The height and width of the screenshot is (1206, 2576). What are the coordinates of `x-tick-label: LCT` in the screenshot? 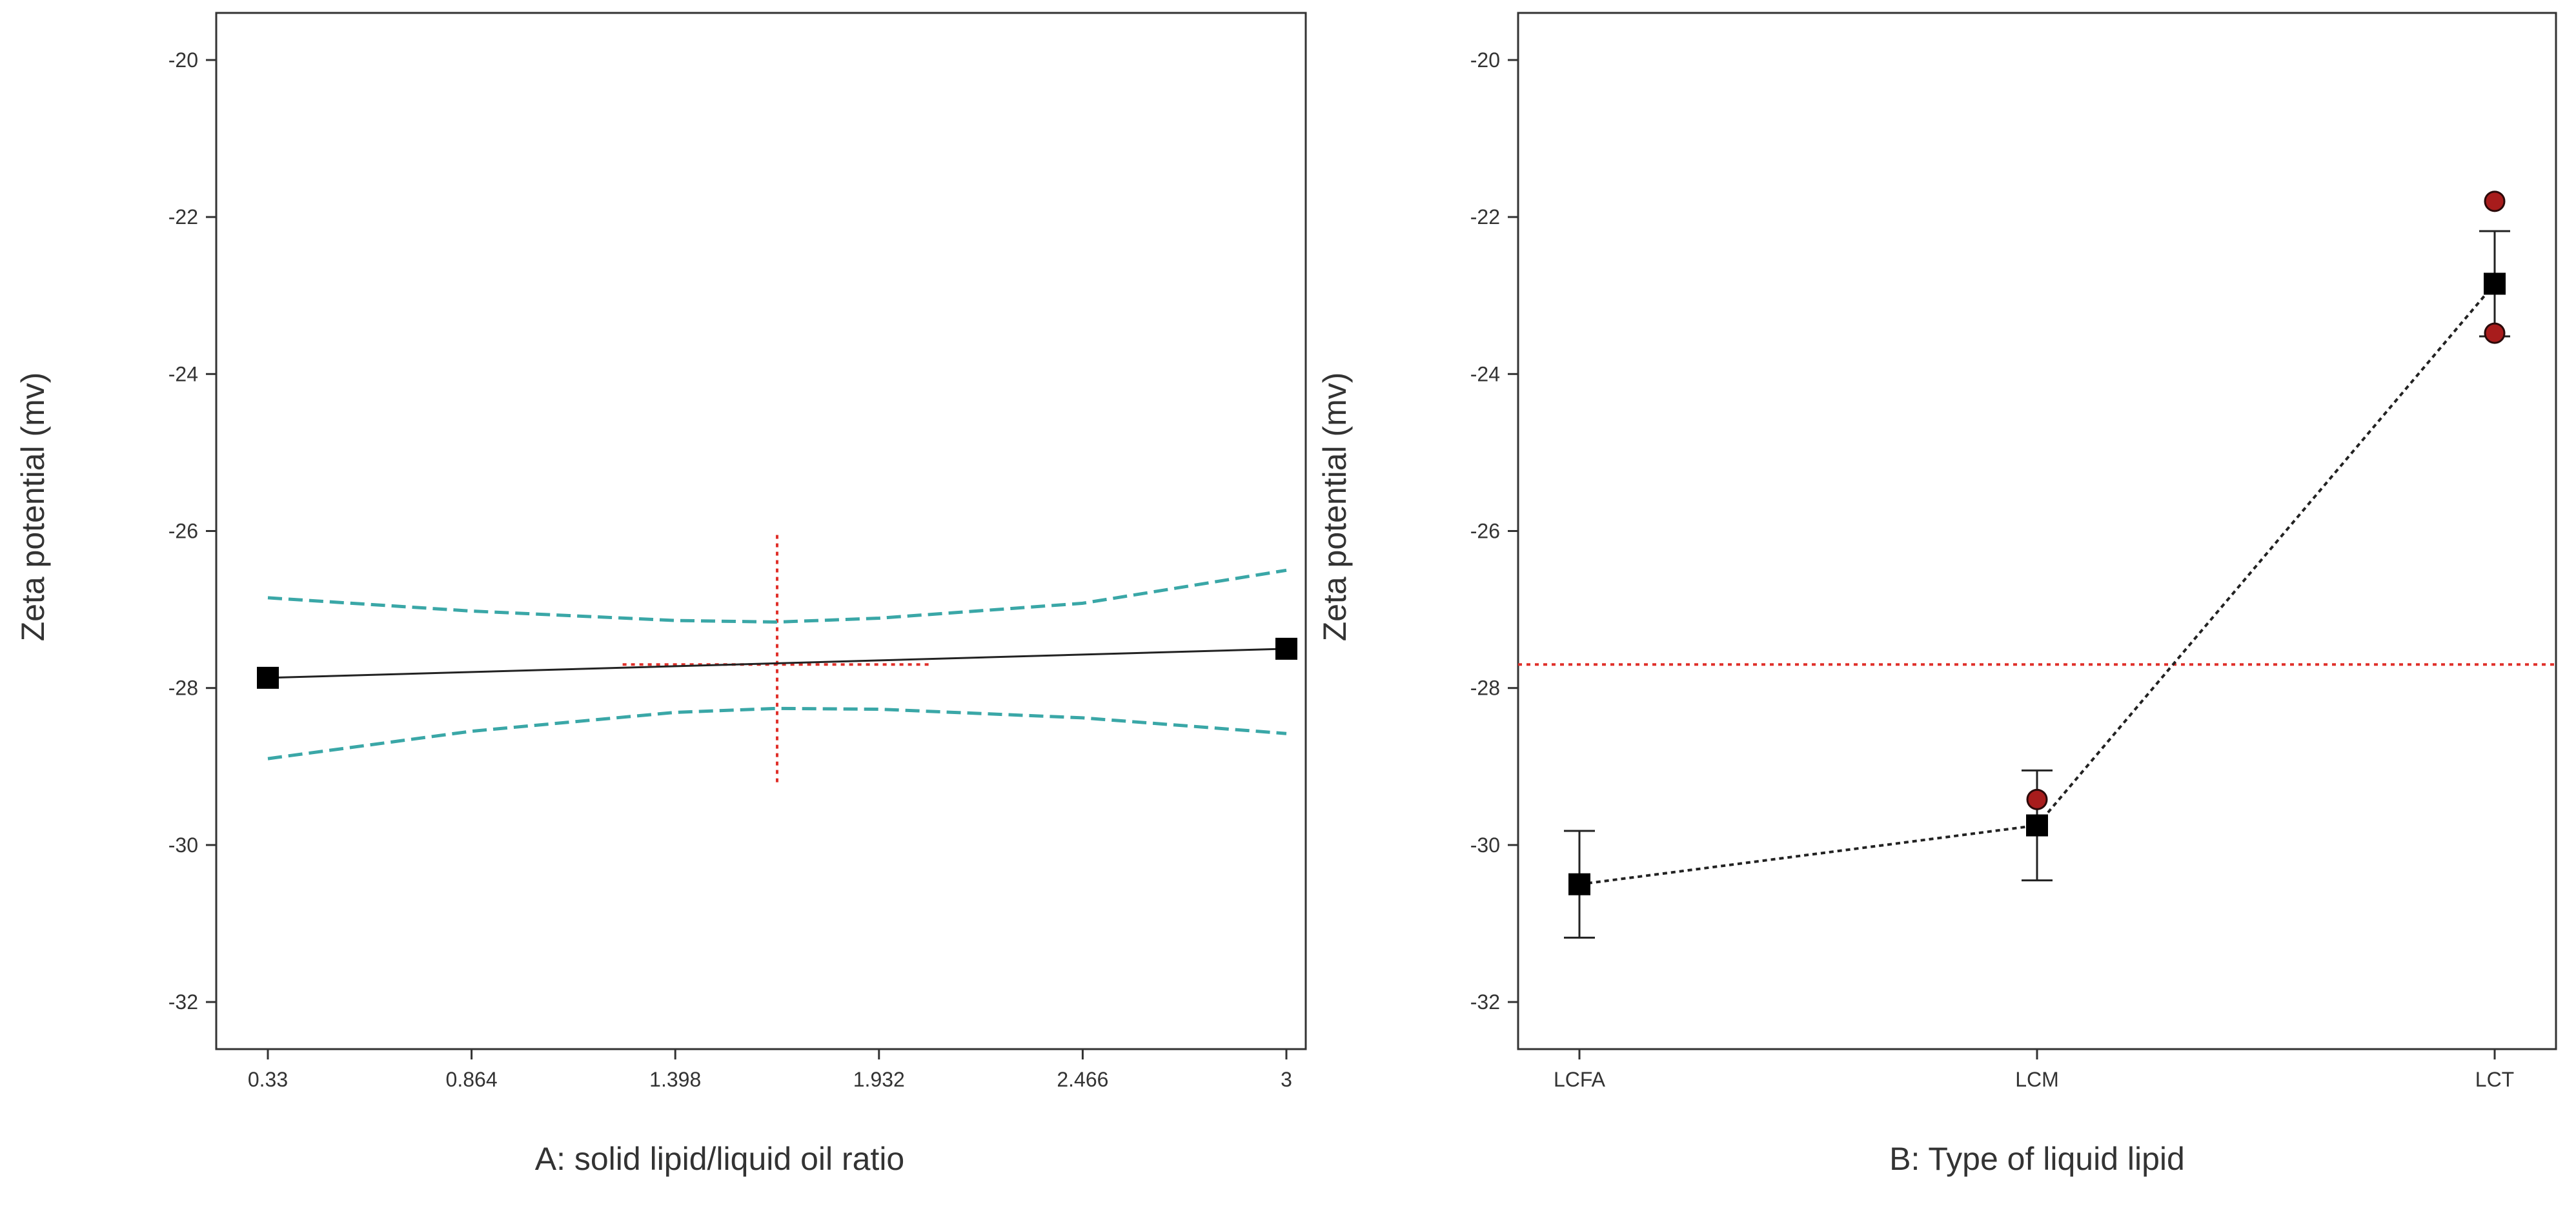 It's located at (2494, 1079).